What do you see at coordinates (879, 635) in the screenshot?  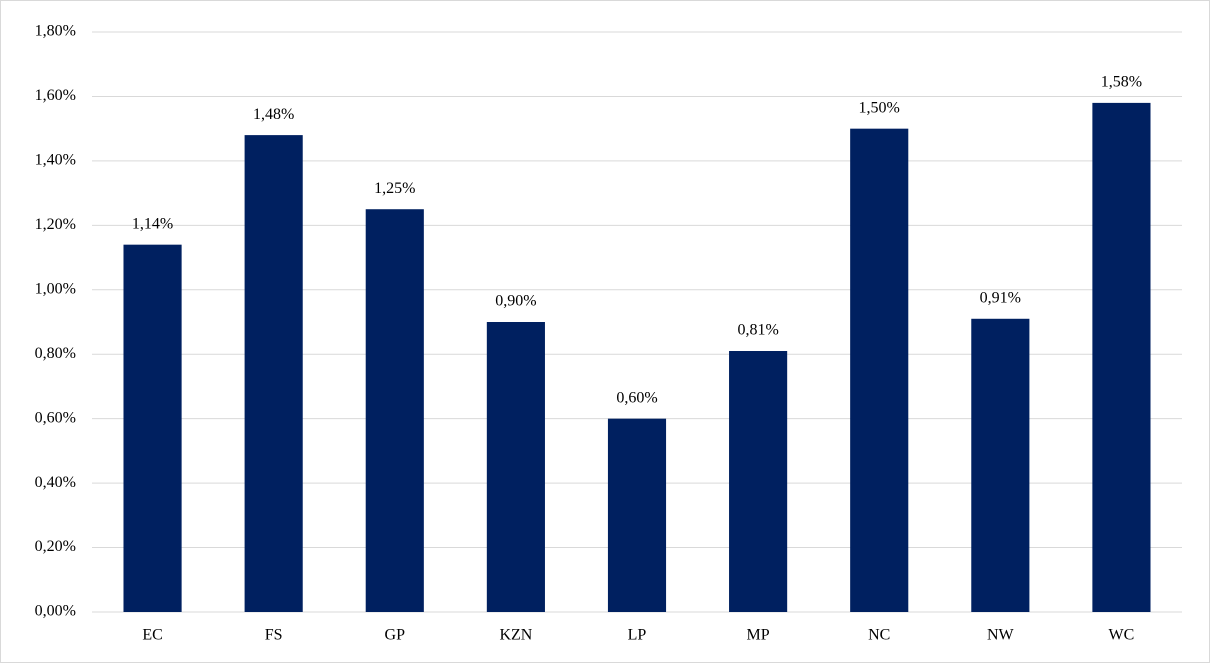 I see `x-tick-label: NC` at bounding box center [879, 635].